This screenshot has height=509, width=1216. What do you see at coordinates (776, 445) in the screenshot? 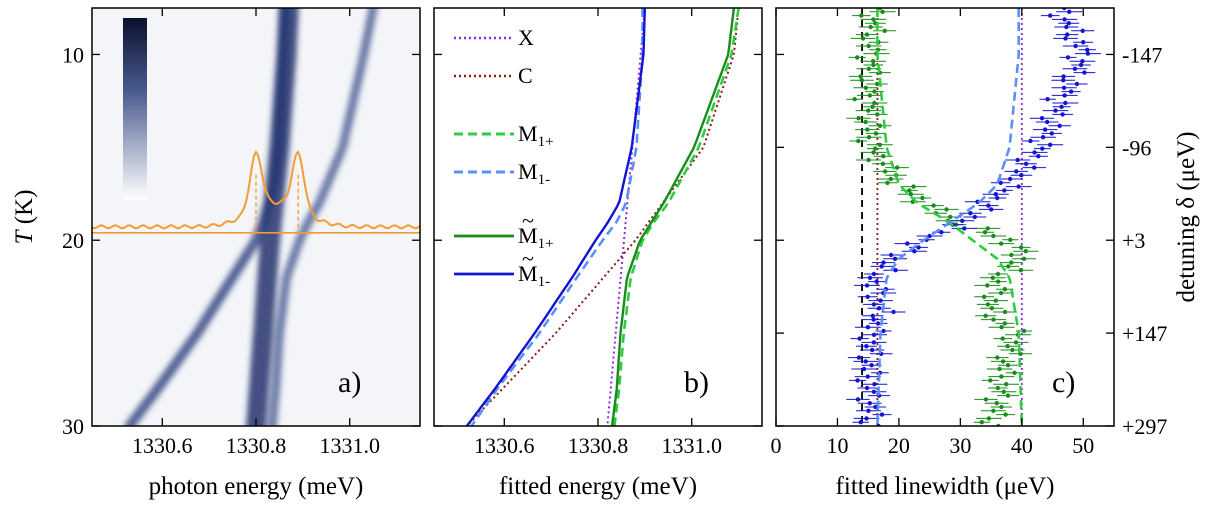
I see `x-tick-label: 0` at bounding box center [776, 445].